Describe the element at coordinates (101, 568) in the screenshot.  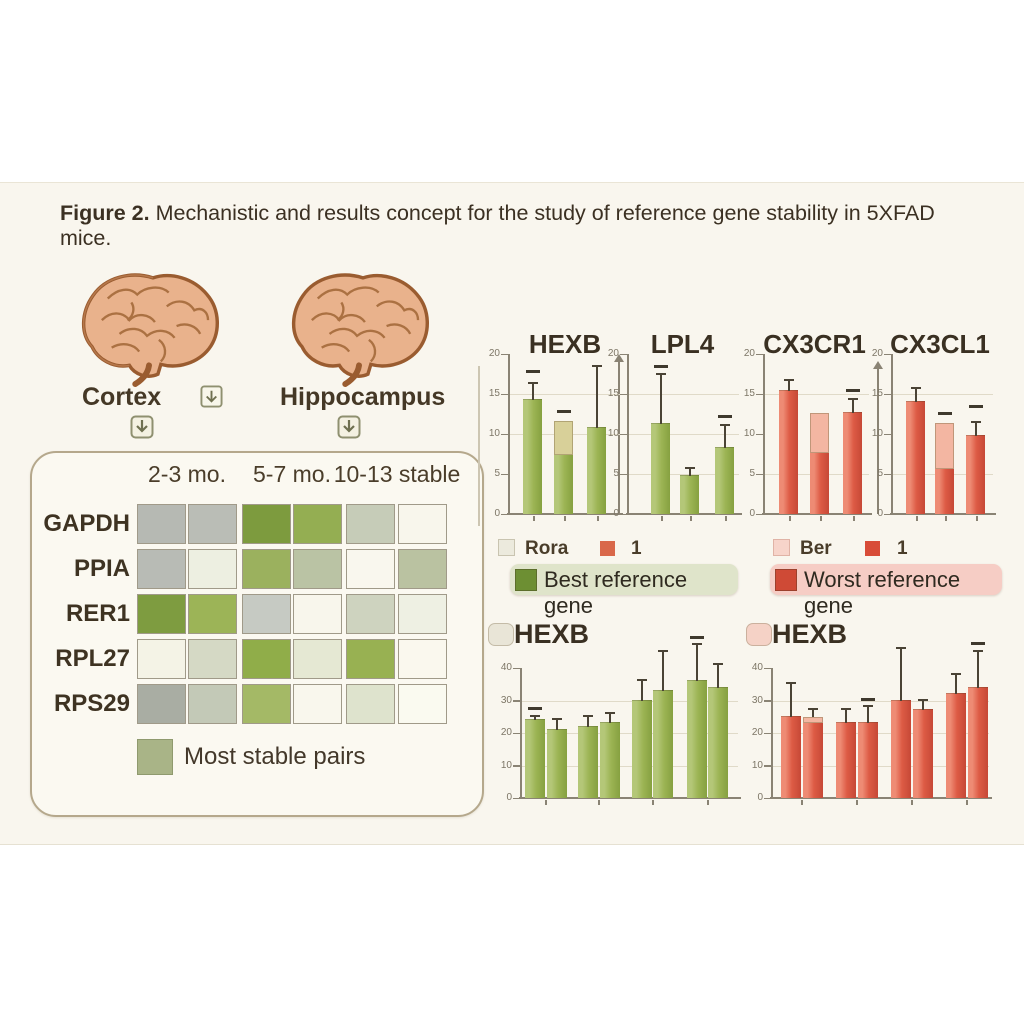
I see `heatmap-row-label: PPIA` at that location.